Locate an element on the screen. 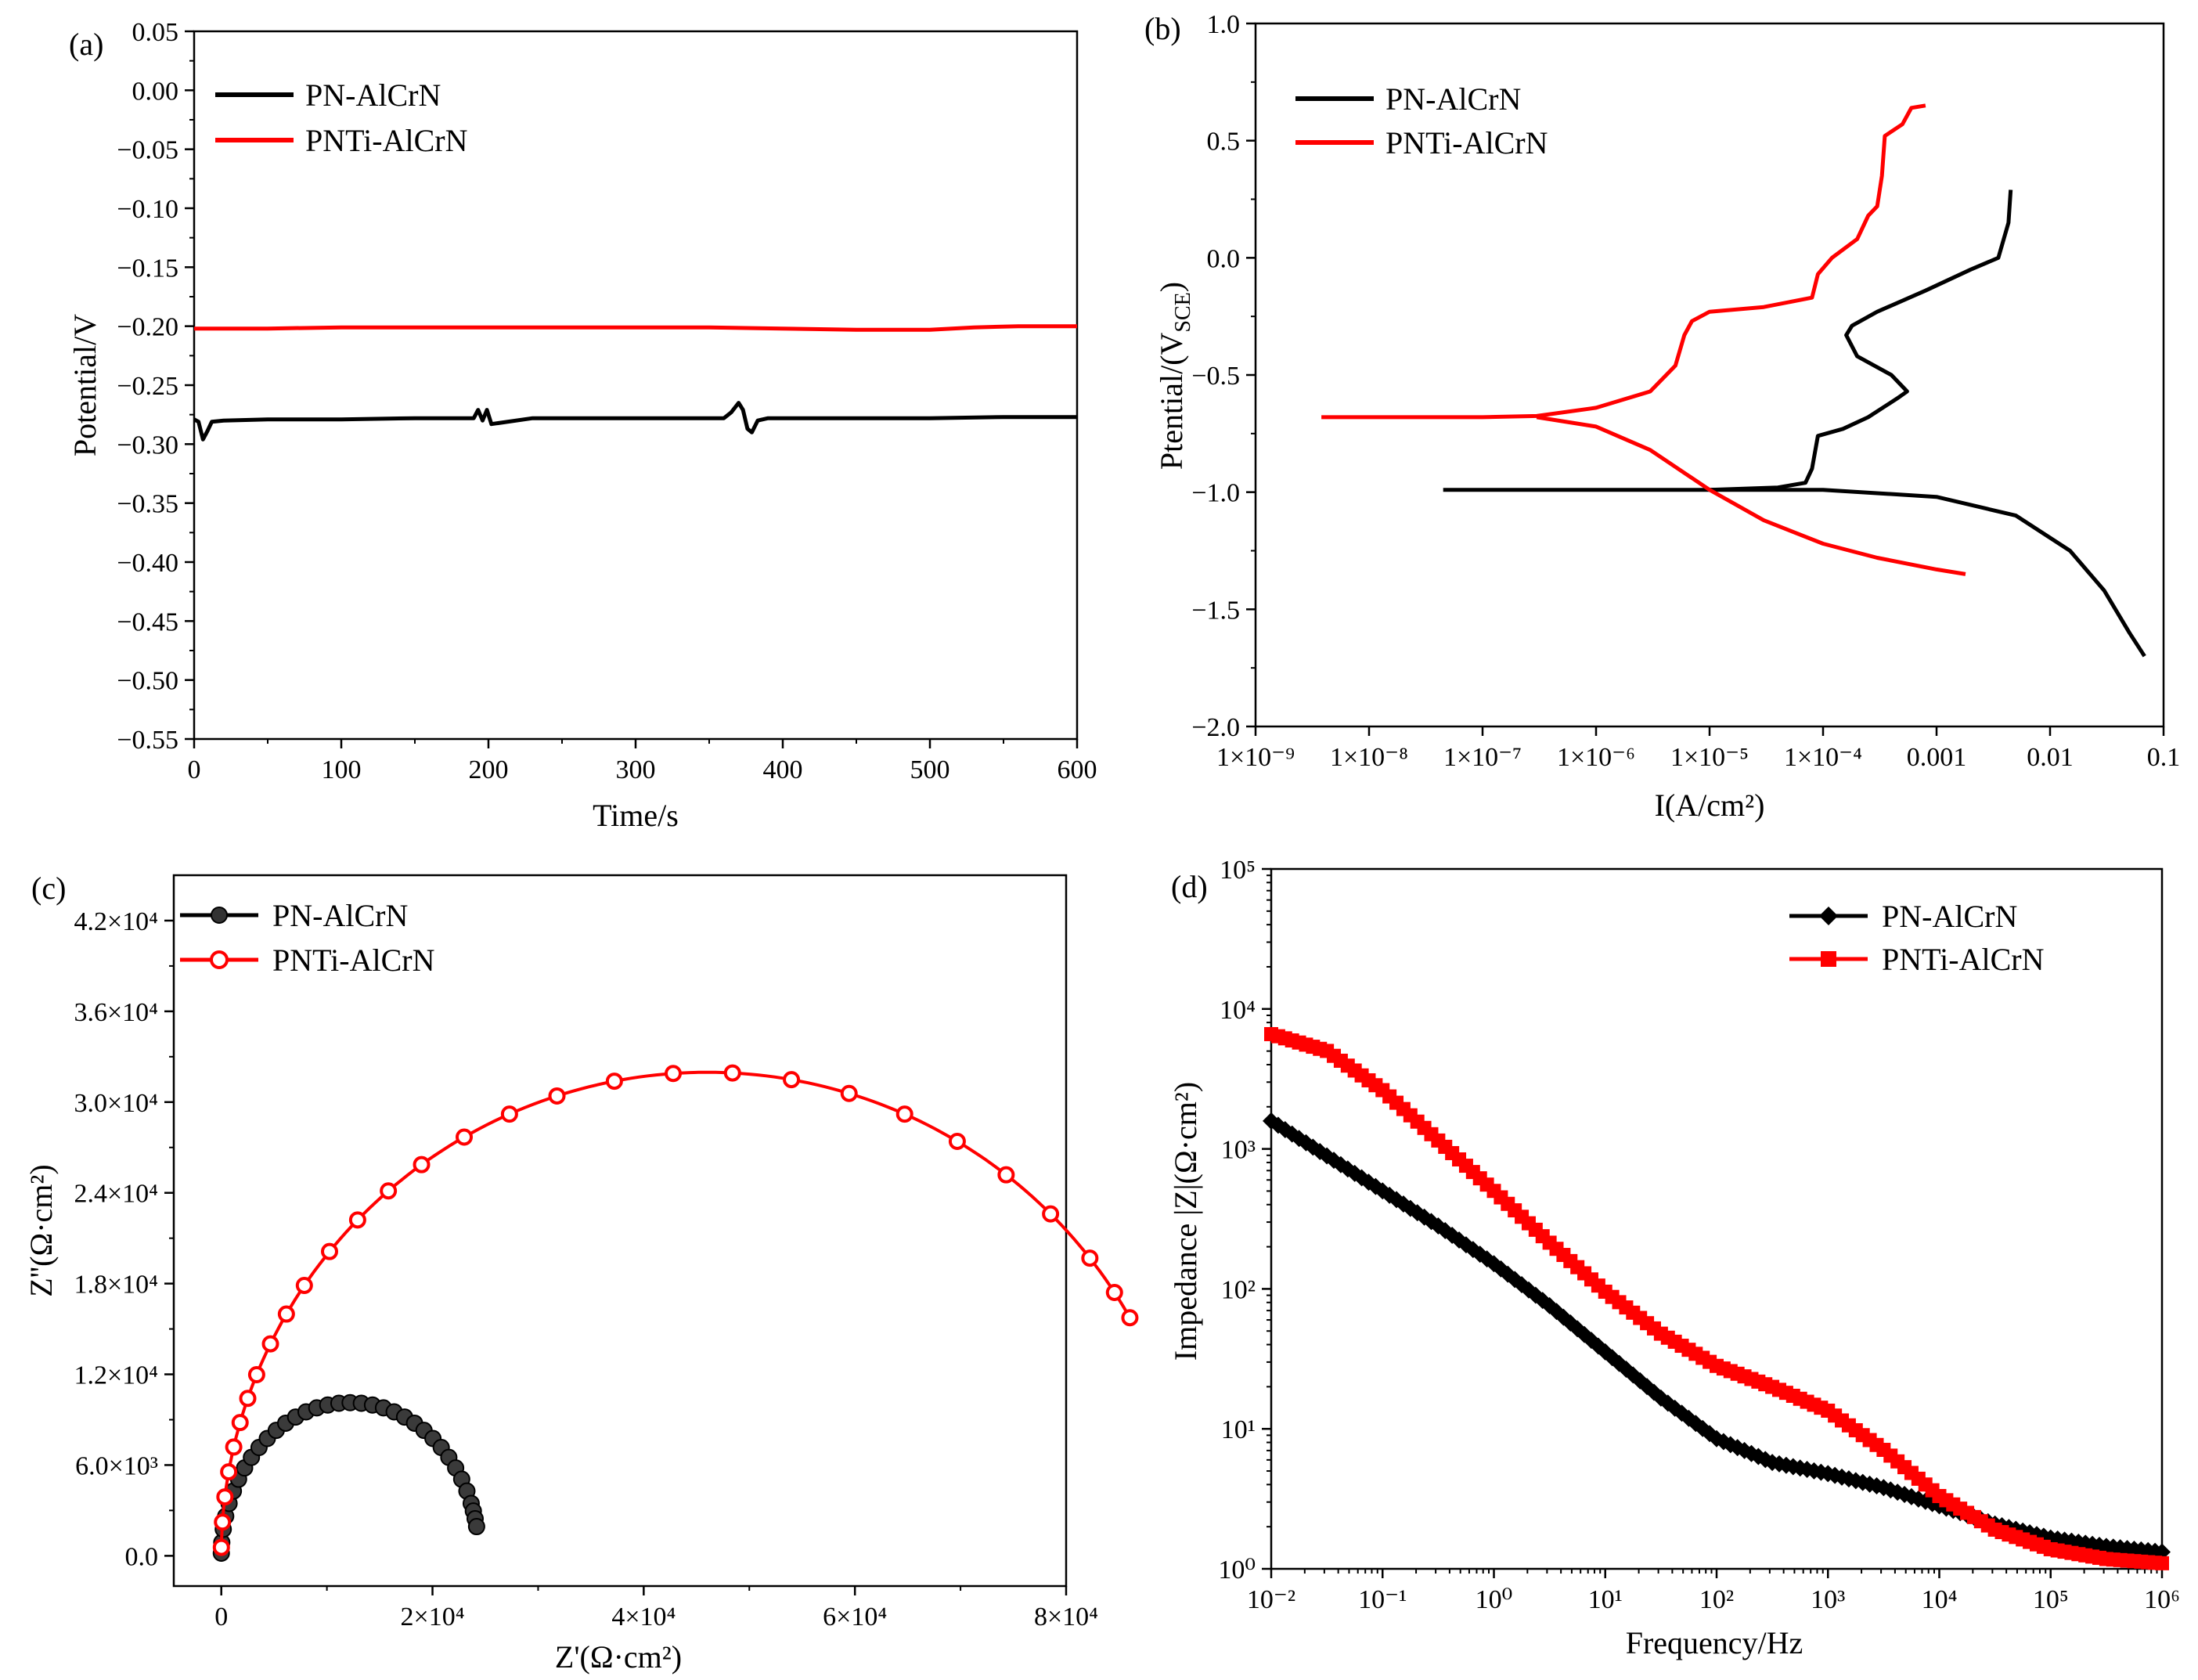  panel-b-x-axis-label: I(A/cm²) is located at coordinates (1710, 805).